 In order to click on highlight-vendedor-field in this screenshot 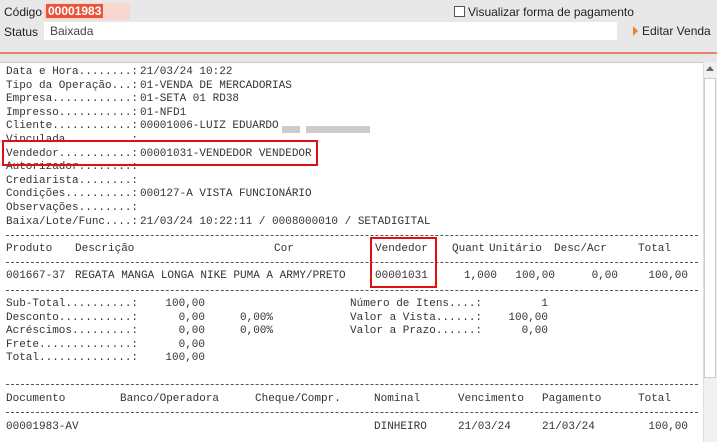, I will do `click(160, 153)`.